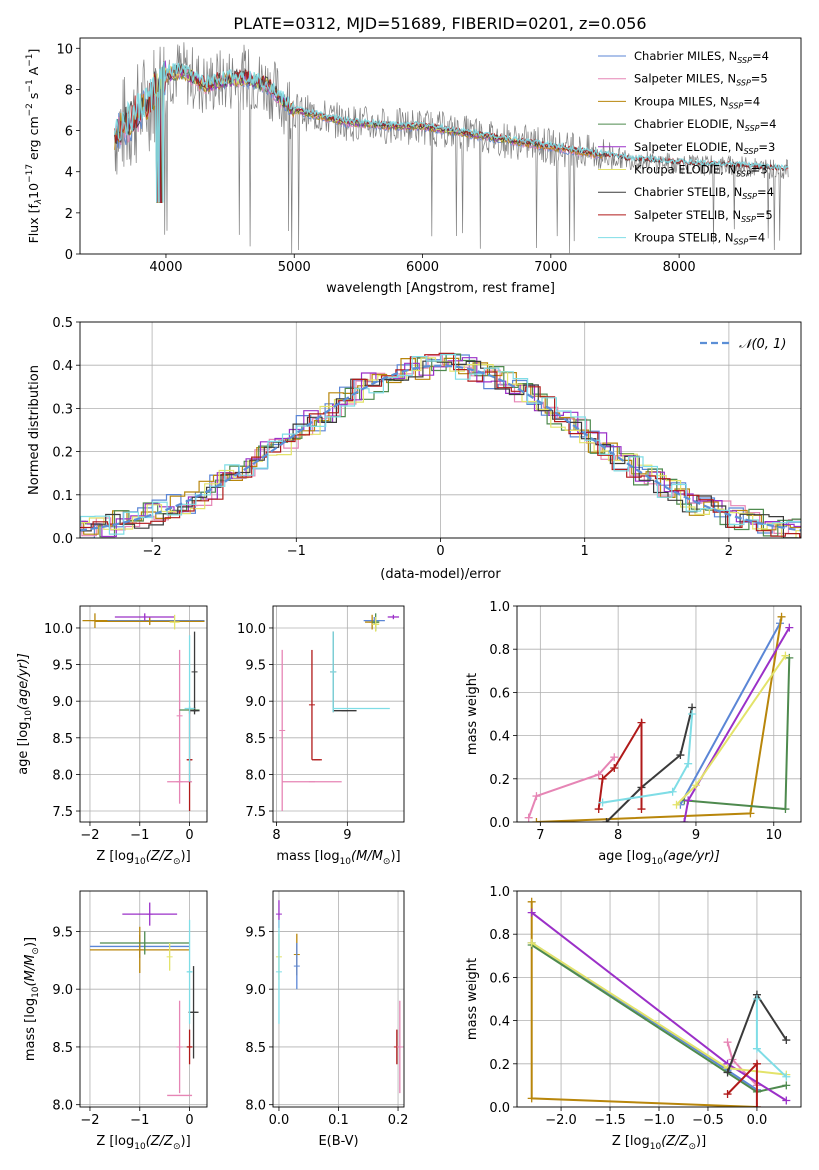 The image size is (819, 1170). Describe the element at coordinates (550, 267) in the screenshot. I see `x-tick-label: 7000` at that location.